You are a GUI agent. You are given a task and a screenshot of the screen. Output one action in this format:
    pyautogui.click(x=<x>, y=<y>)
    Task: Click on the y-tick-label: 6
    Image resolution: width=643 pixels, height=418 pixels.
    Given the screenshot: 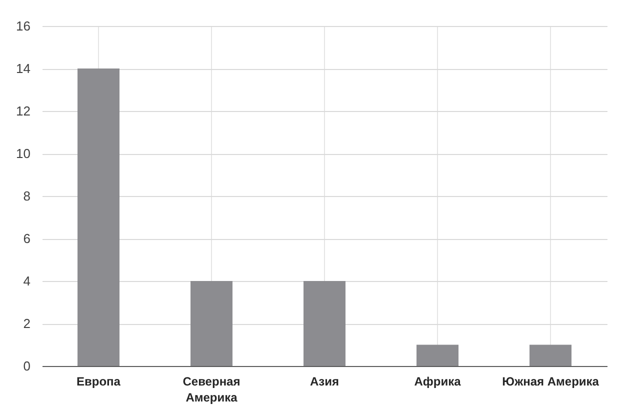 What is the action you would take?
    pyautogui.click(x=26, y=238)
    